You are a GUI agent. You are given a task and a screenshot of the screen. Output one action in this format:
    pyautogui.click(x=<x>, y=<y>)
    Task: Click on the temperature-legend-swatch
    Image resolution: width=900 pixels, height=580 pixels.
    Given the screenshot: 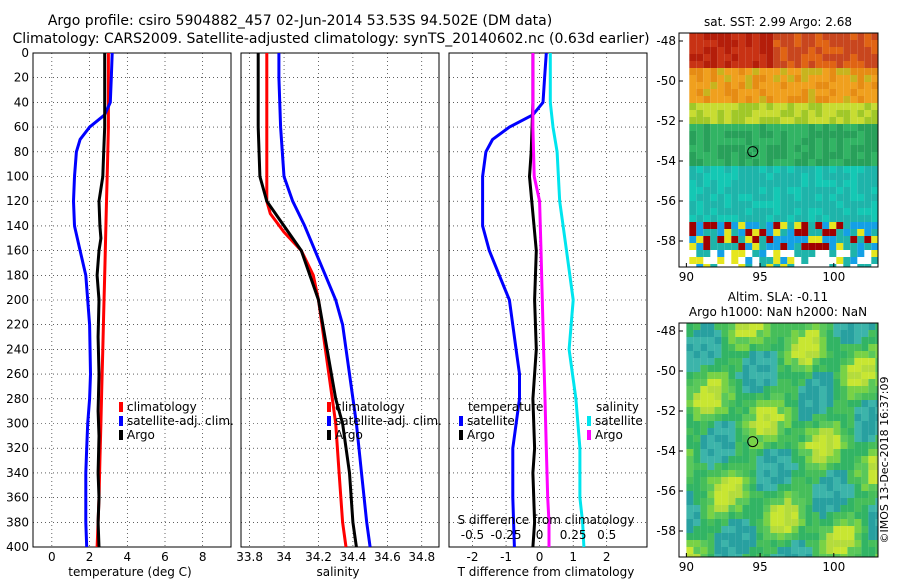 What is the action you would take?
    pyautogui.click(x=121, y=435)
    